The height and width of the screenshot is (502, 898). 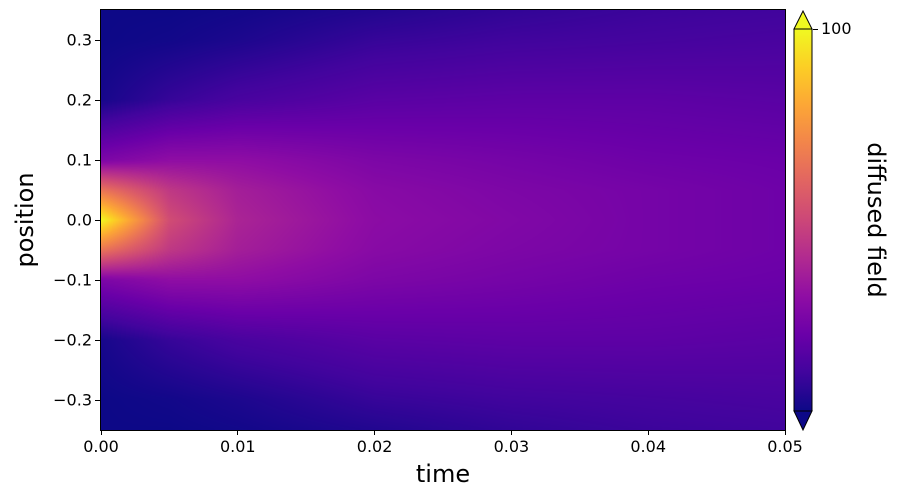 What do you see at coordinates (79, 220) in the screenshot?
I see `y-tick-label: 0.0` at bounding box center [79, 220].